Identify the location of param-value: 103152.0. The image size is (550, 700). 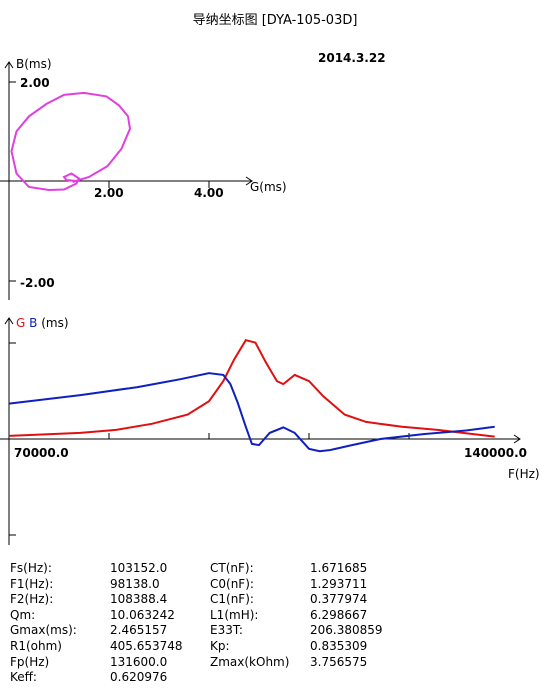
(139, 568).